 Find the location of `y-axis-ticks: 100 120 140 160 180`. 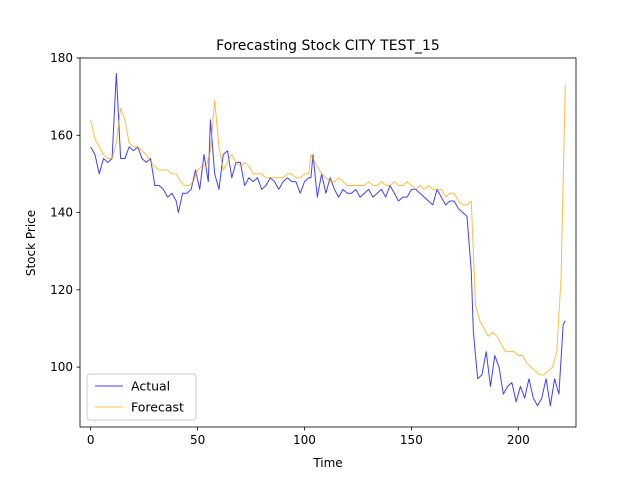

y-axis-ticks: 100 120 140 160 180 is located at coordinates (65, 212).